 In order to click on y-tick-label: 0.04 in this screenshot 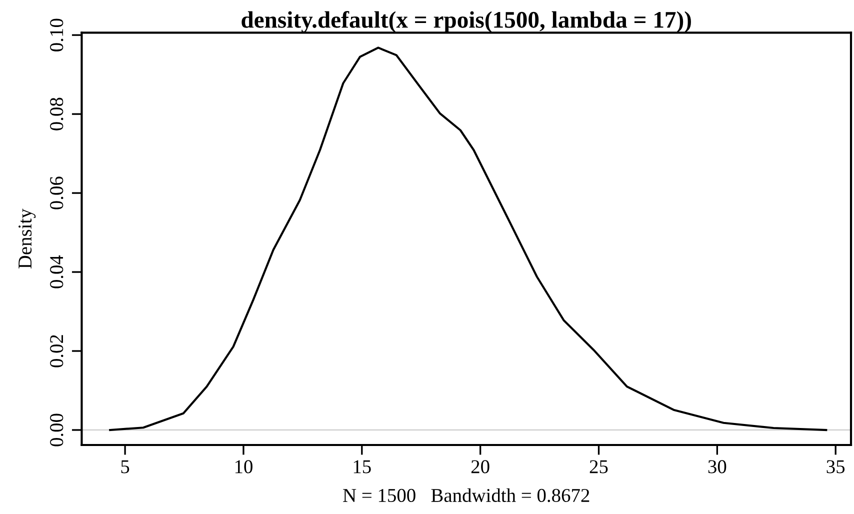, I will do `click(57, 271)`.